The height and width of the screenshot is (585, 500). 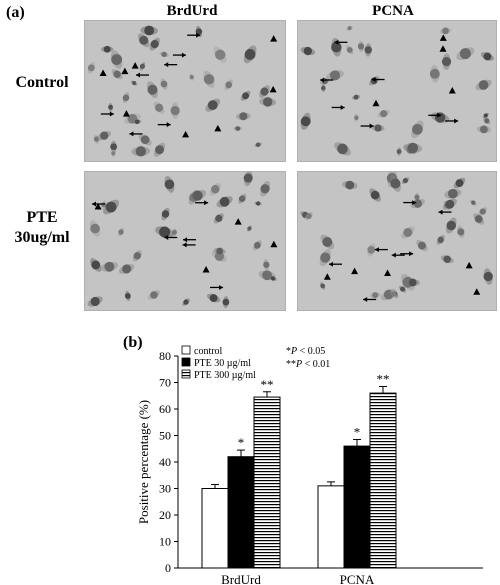 I want to click on y-tick-label: 10, so click(x=165, y=542).